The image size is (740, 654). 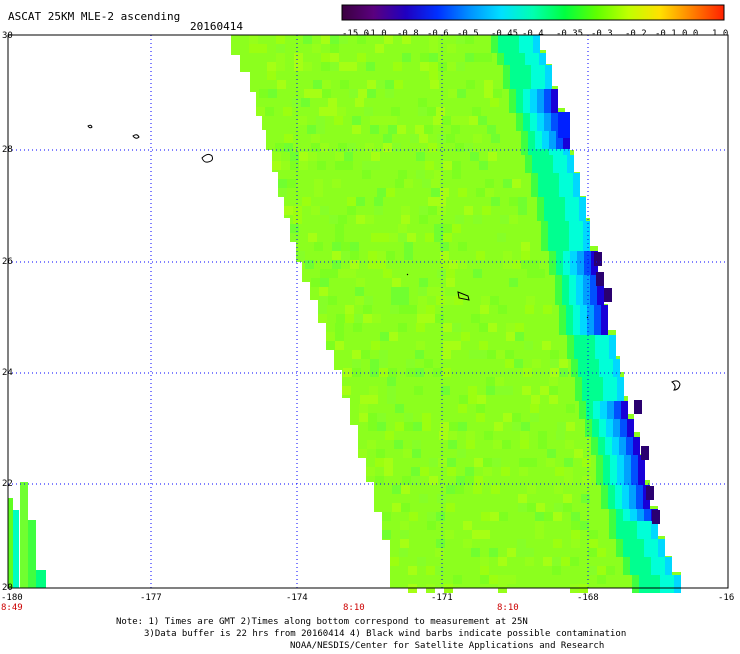 What do you see at coordinates (726, 598) in the screenshot?
I see `lon-tick-label: -16` at bounding box center [726, 598].